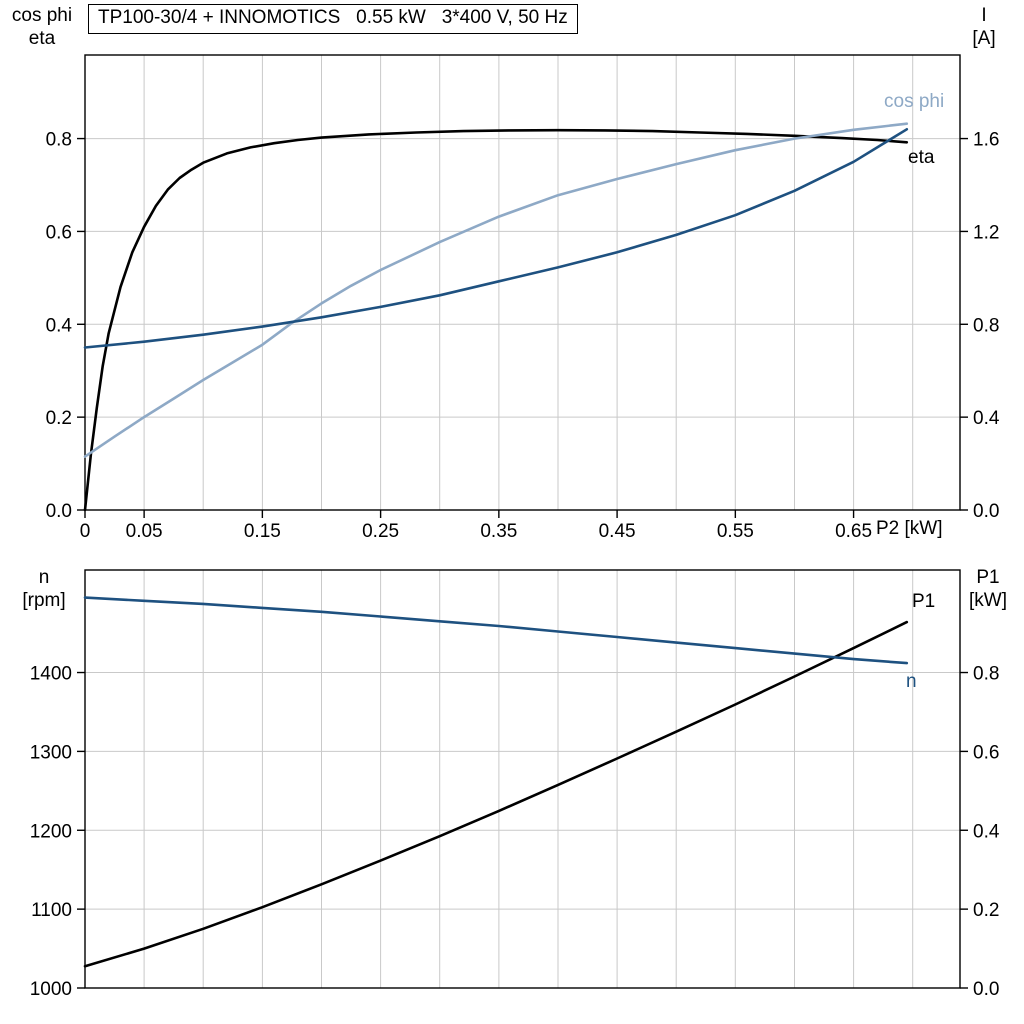  I want to click on curve-label-p1: P1, so click(924, 601).